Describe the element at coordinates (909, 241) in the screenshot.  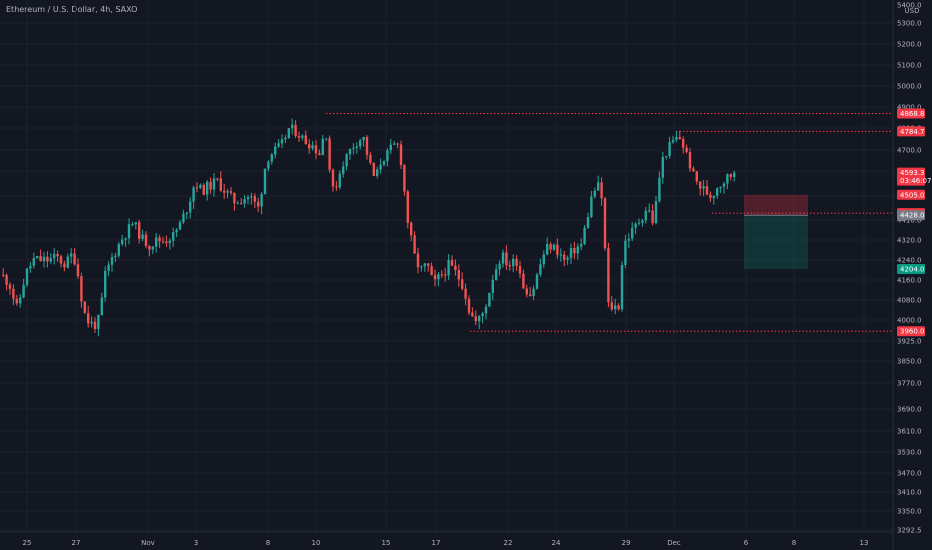
I see `price-tick: 4320.0` at that location.